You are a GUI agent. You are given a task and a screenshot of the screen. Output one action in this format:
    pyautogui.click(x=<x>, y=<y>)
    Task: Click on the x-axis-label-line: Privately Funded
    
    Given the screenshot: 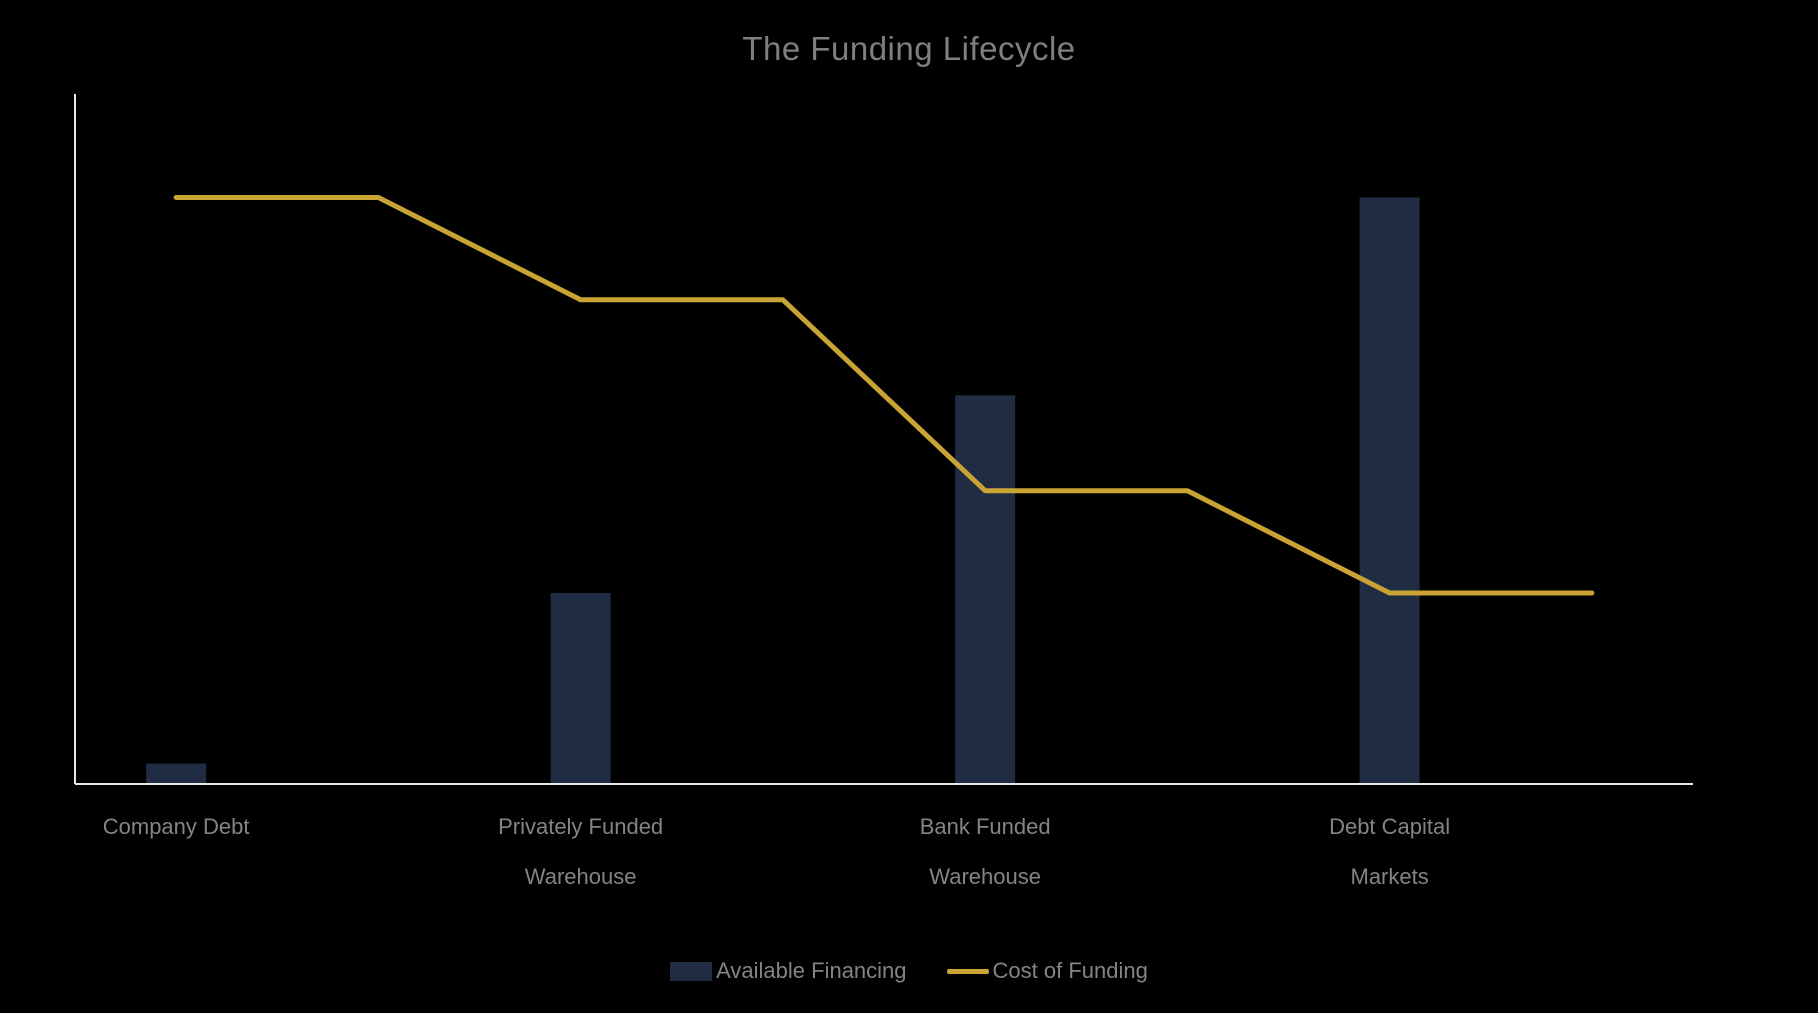 What is the action you would take?
    pyautogui.click(x=581, y=826)
    